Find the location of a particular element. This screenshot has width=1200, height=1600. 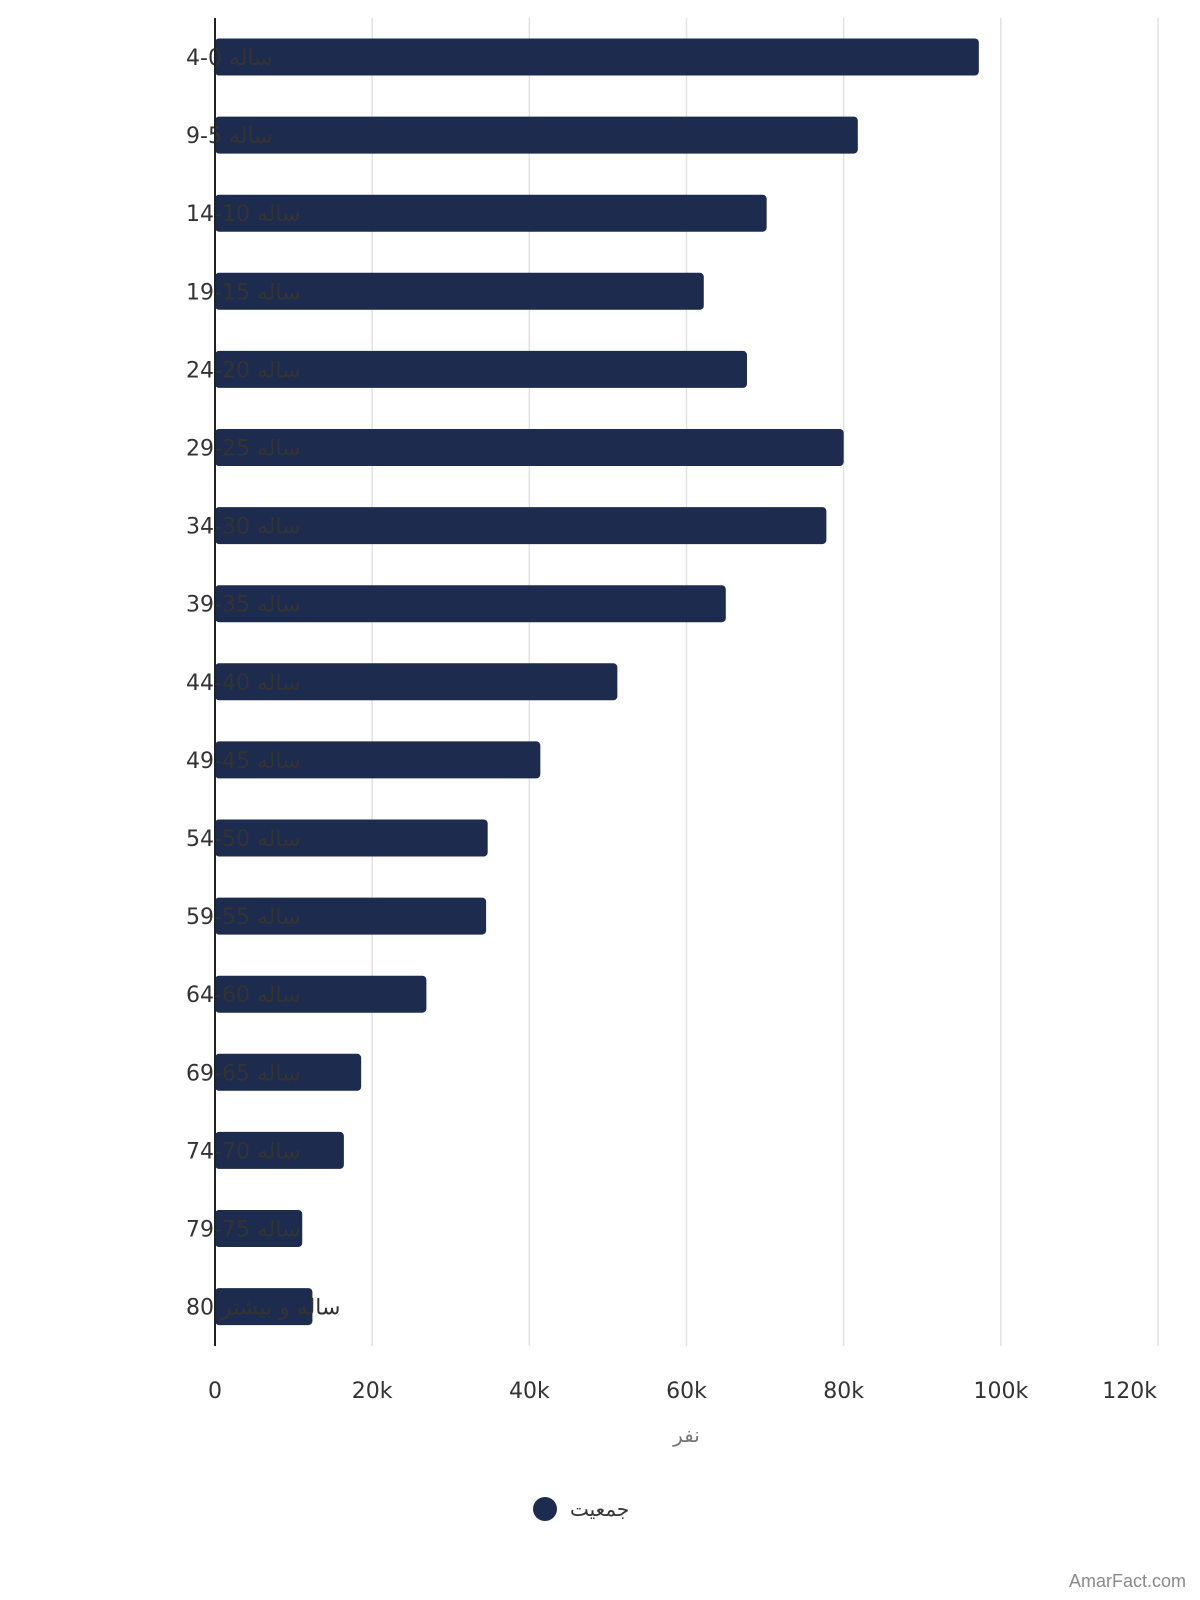

watermark: AmarFact.com is located at coordinates (1127, 1581).